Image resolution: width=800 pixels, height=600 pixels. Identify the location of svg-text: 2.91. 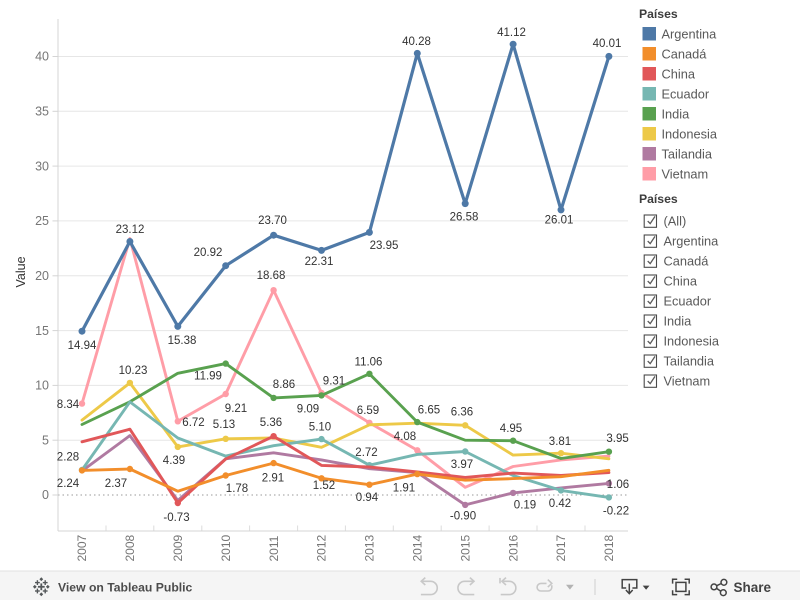
(273, 479).